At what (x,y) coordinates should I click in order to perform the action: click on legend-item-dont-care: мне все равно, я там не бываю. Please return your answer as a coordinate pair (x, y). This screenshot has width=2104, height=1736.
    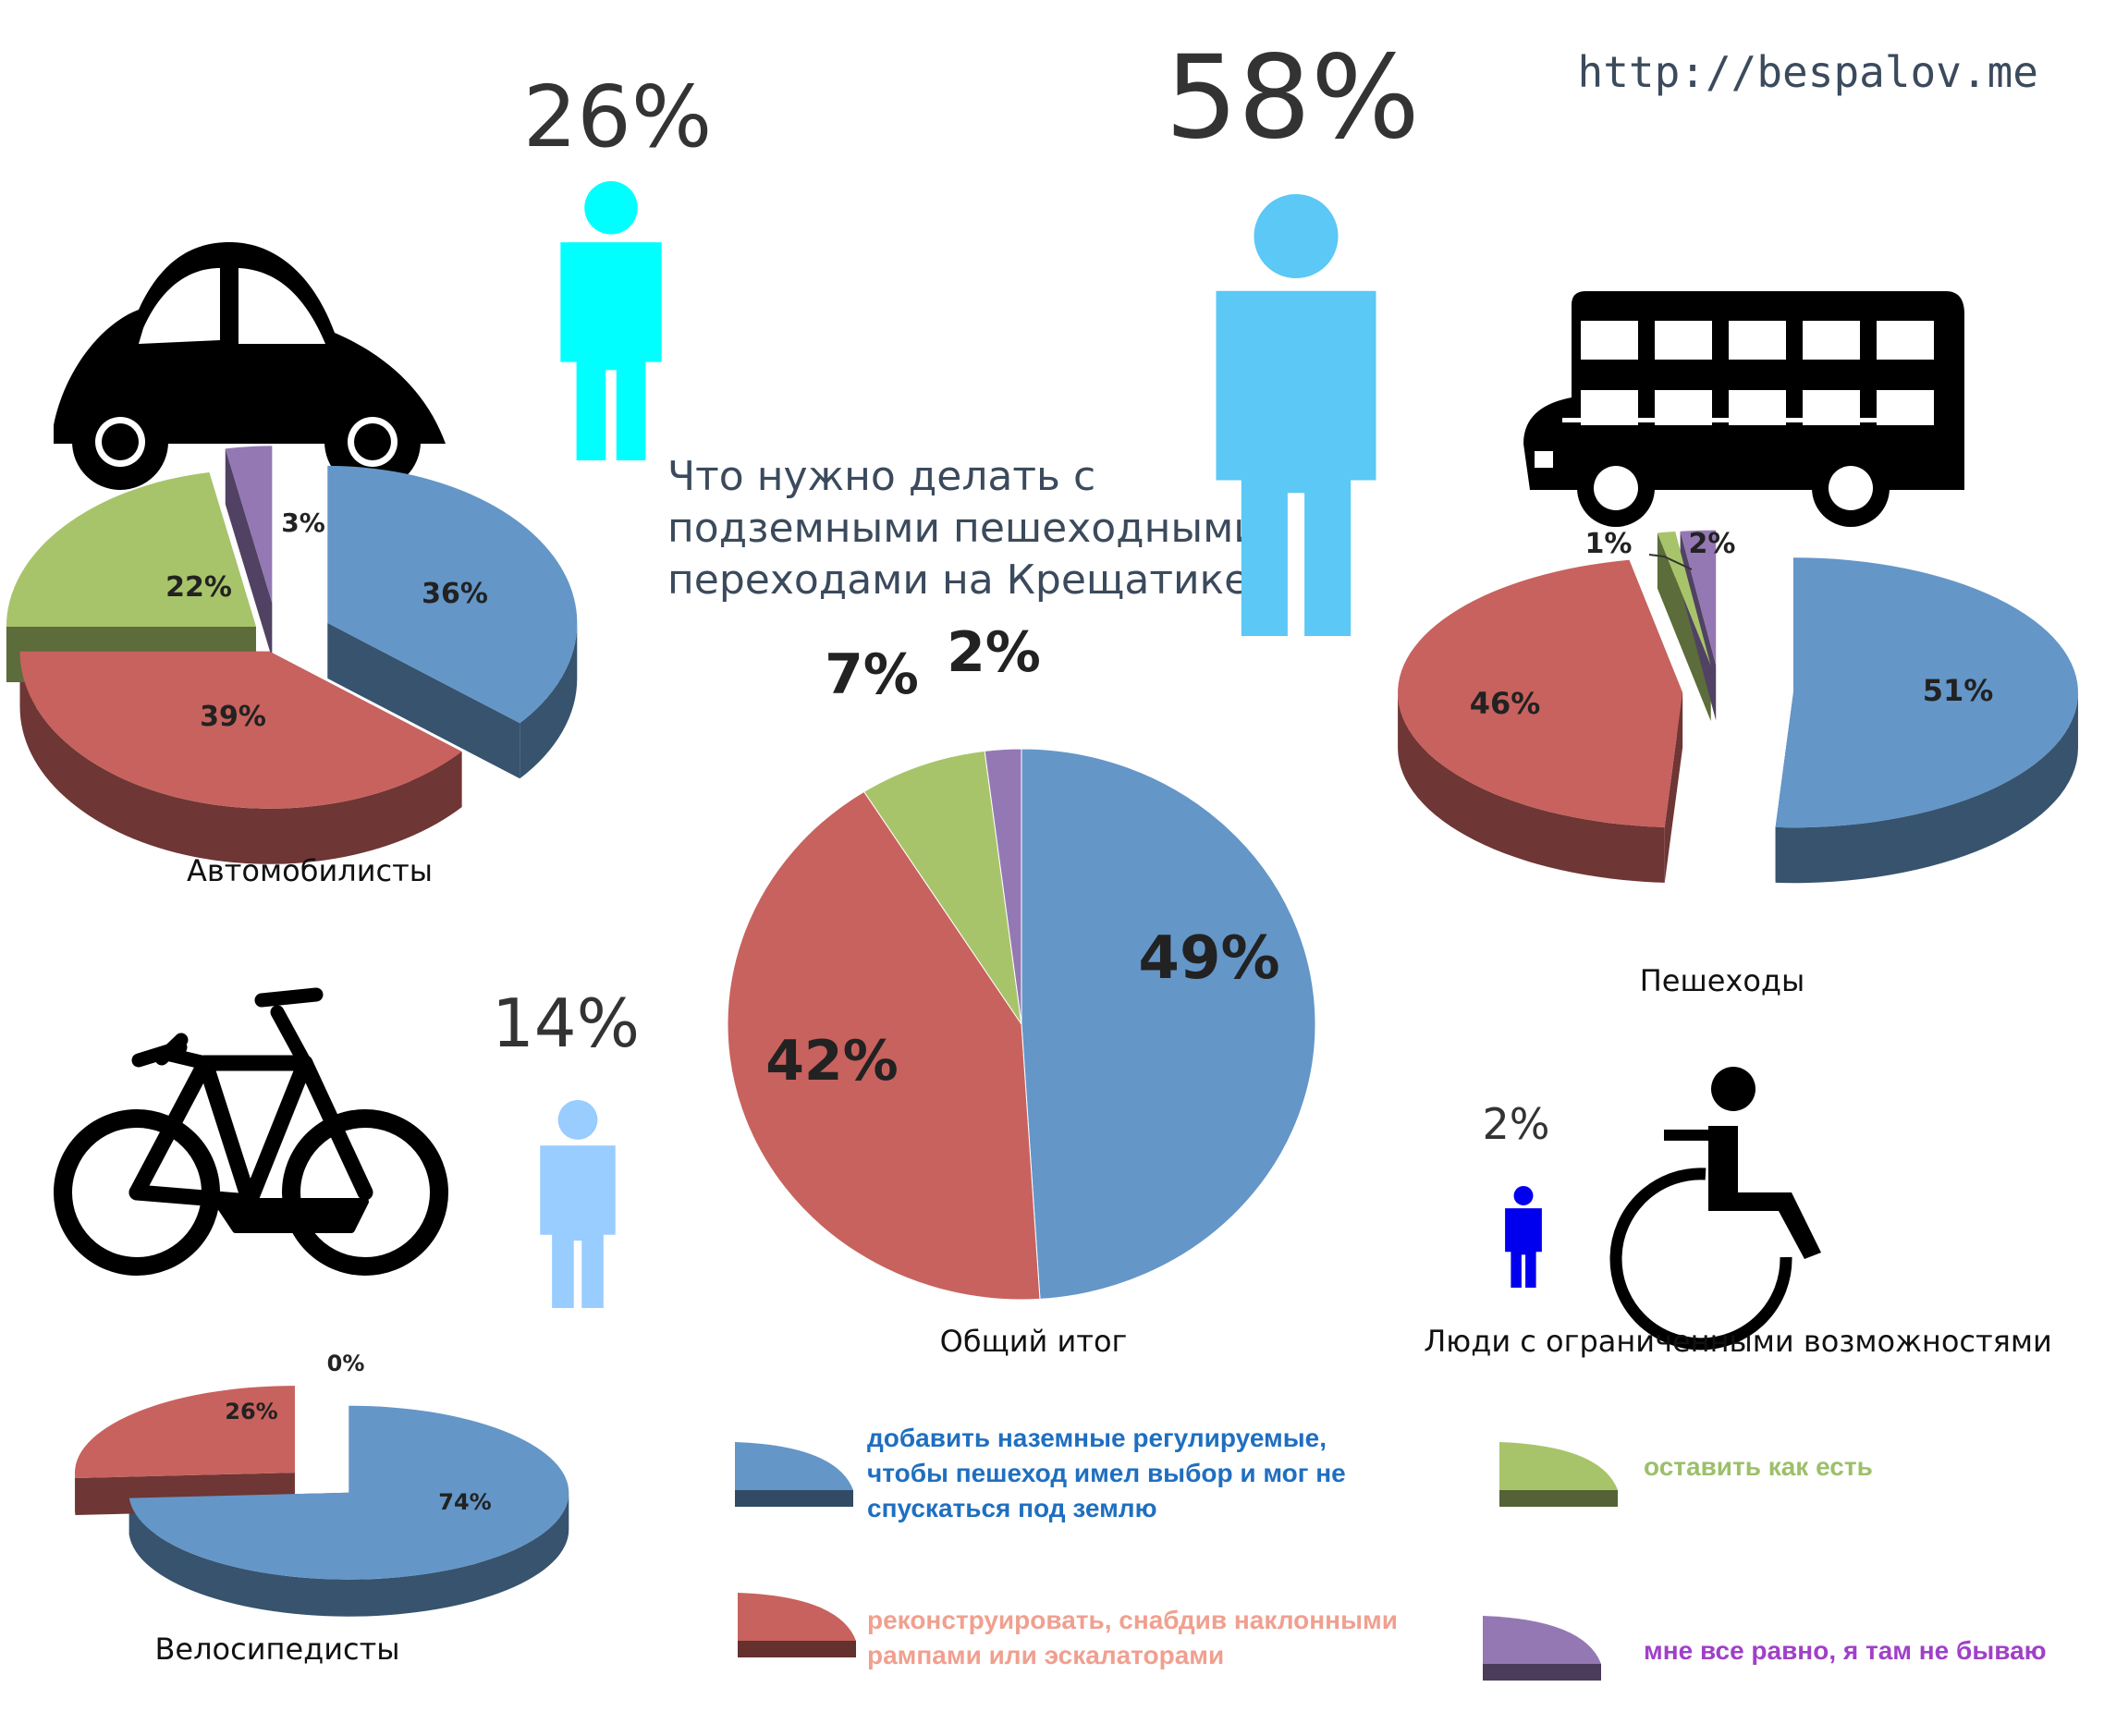
    Looking at the image, I should click on (1765, 1648).